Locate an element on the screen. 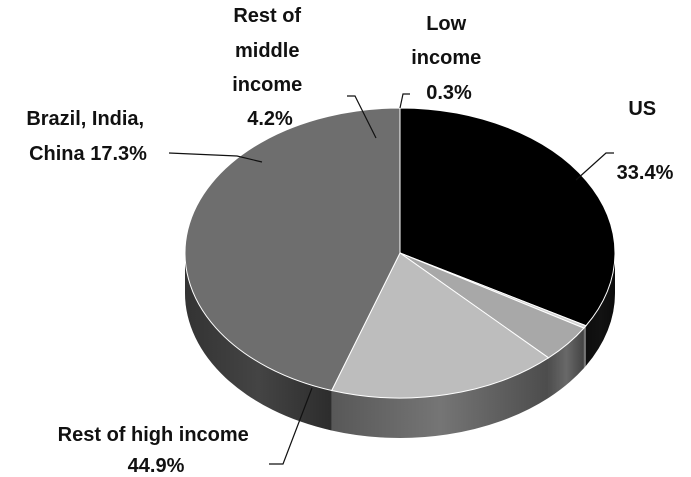 The height and width of the screenshot is (477, 691). slice-side-shading-low-income is located at coordinates (584, 347).